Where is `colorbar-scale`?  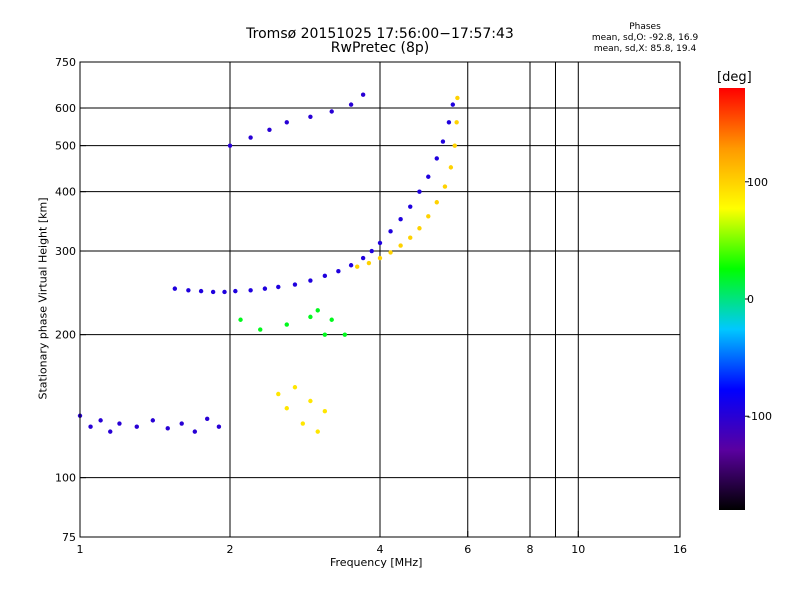 colorbar-scale is located at coordinates (732, 299).